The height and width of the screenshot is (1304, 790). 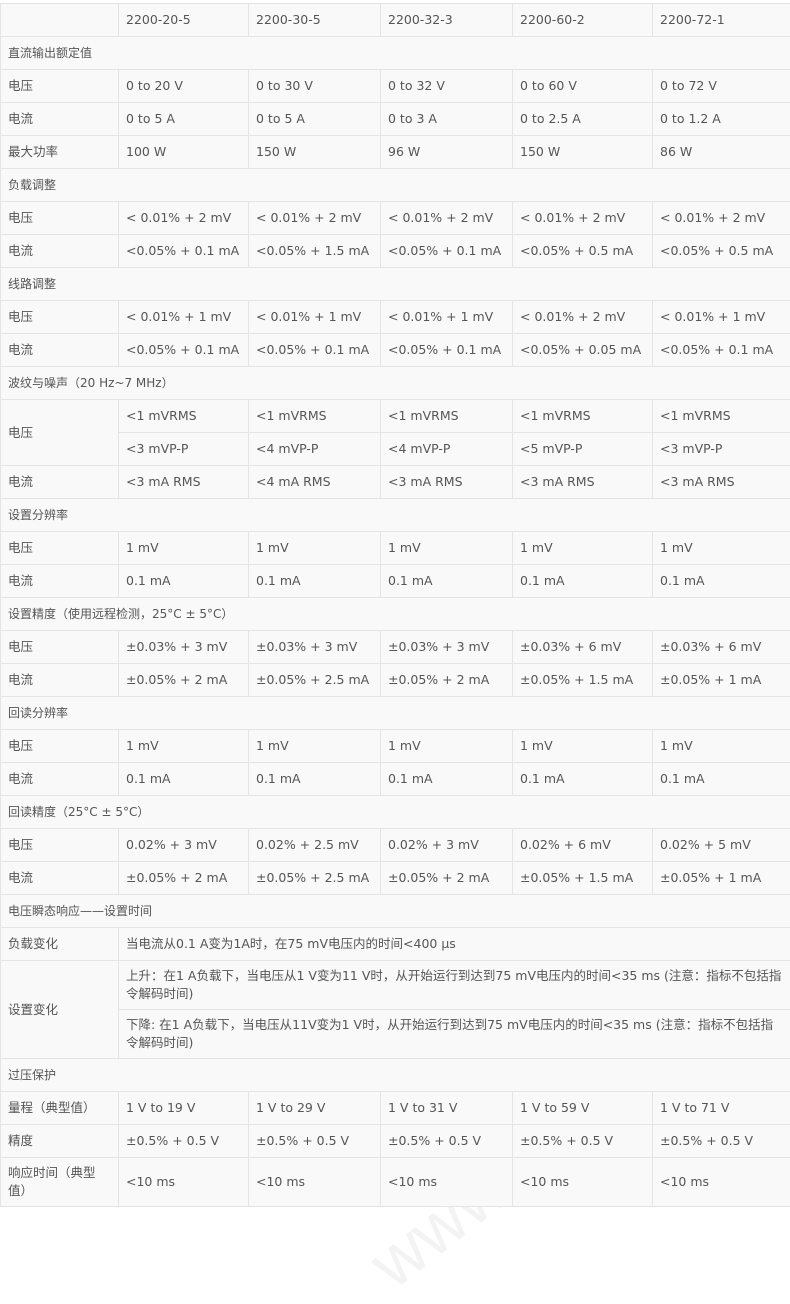 What do you see at coordinates (395, 284) in the screenshot?
I see `section-title: 线路调整` at bounding box center [395, 284].